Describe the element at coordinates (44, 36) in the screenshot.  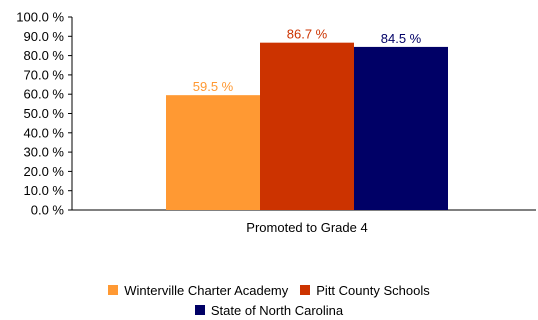
I see `y-tick-label: 90.0 %` at that location.